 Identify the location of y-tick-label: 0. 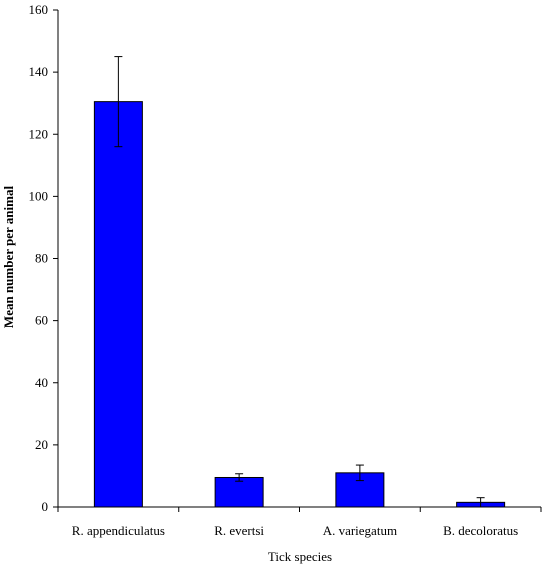
(45, 506).